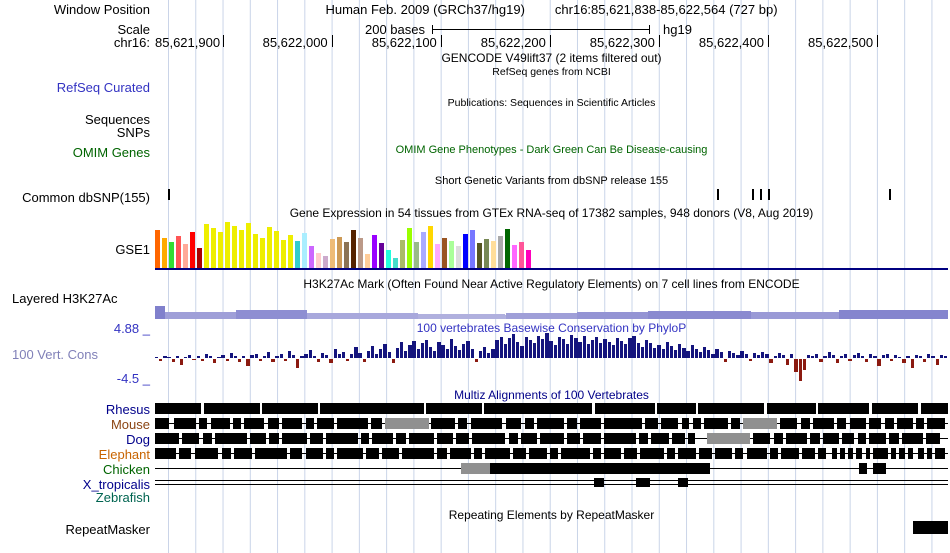  Describe the element at coordinates (363, 316) in the screenshot. I see `h3k27ac-signal-segment` at that location.